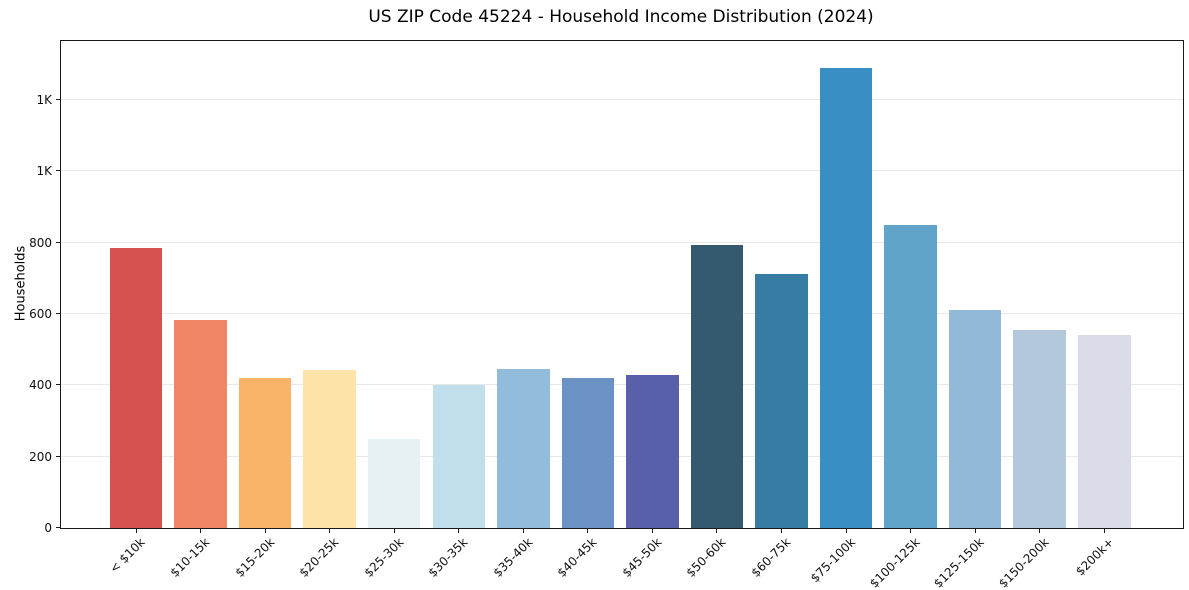 The height and width of the screenshot is (590, 1189). What do you see at coordinates (832, 560) in the screenshot?
I see `x-tick-label-text: $75-100k` at bounding box center [832, 560].